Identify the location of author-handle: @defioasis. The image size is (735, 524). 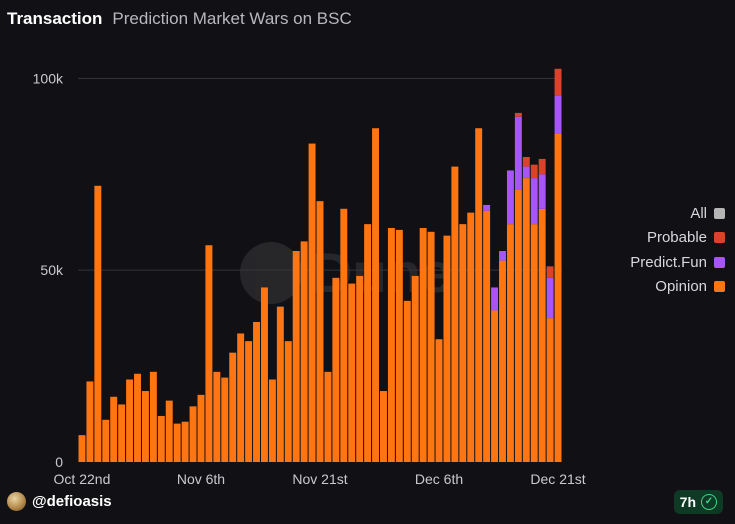
(72, 501).